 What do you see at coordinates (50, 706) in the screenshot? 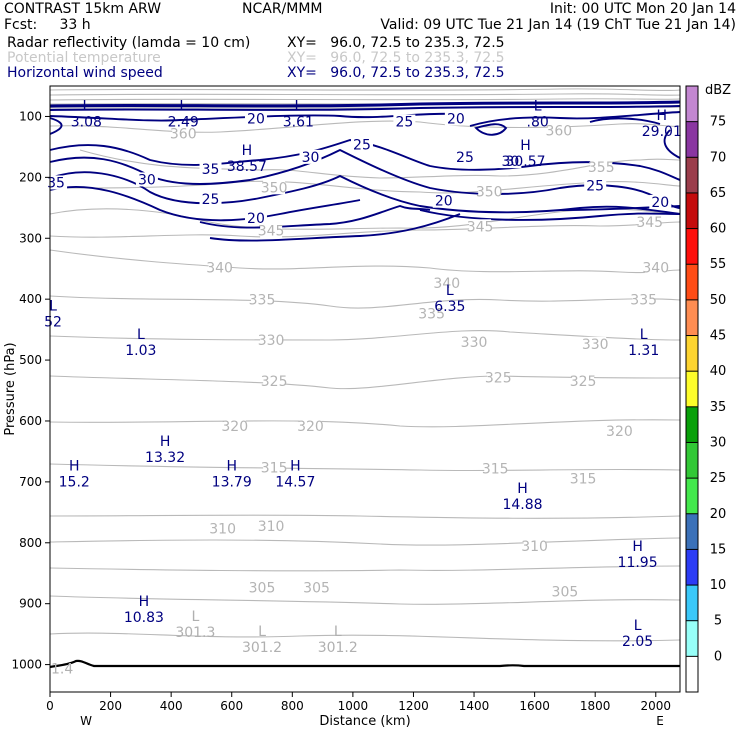
I see `x-tick-label: 0` at bounding box center [50, 706].